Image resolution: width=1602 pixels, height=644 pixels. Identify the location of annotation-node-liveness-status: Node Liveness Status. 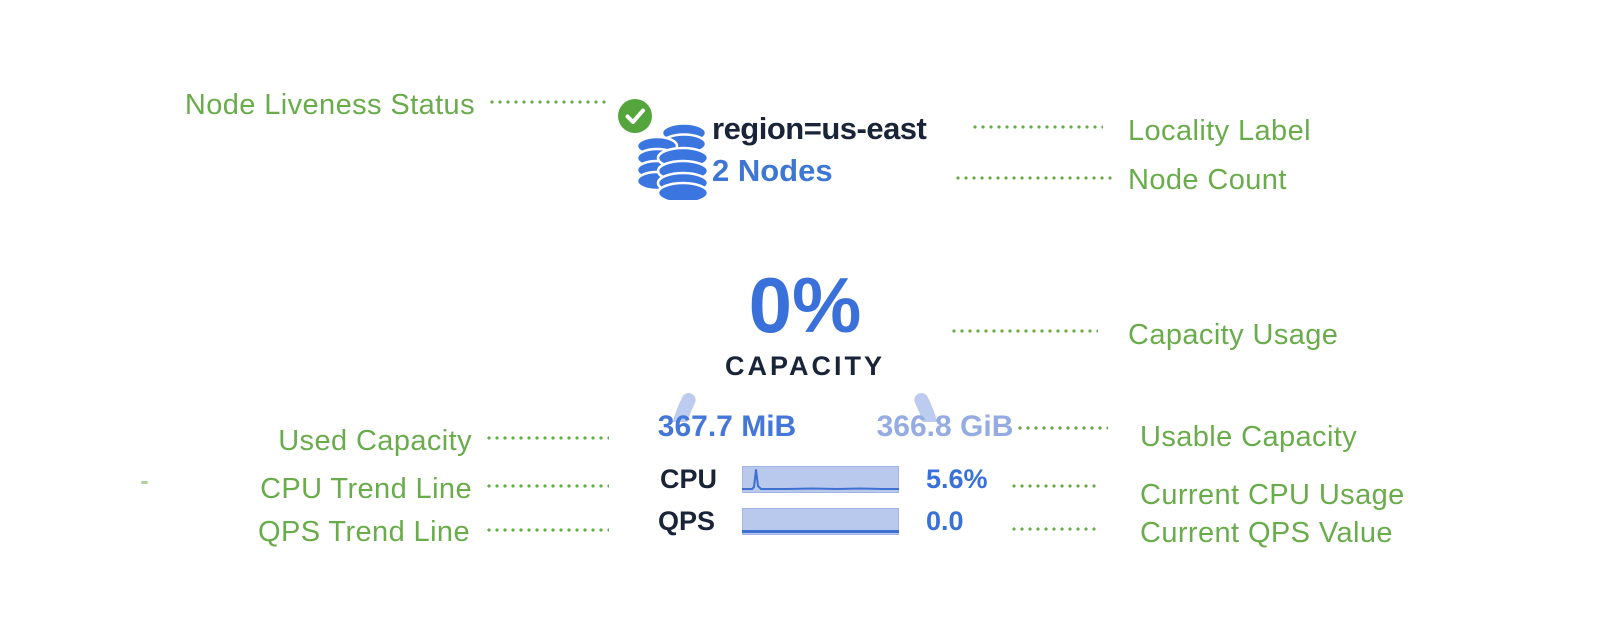
(329, 105).